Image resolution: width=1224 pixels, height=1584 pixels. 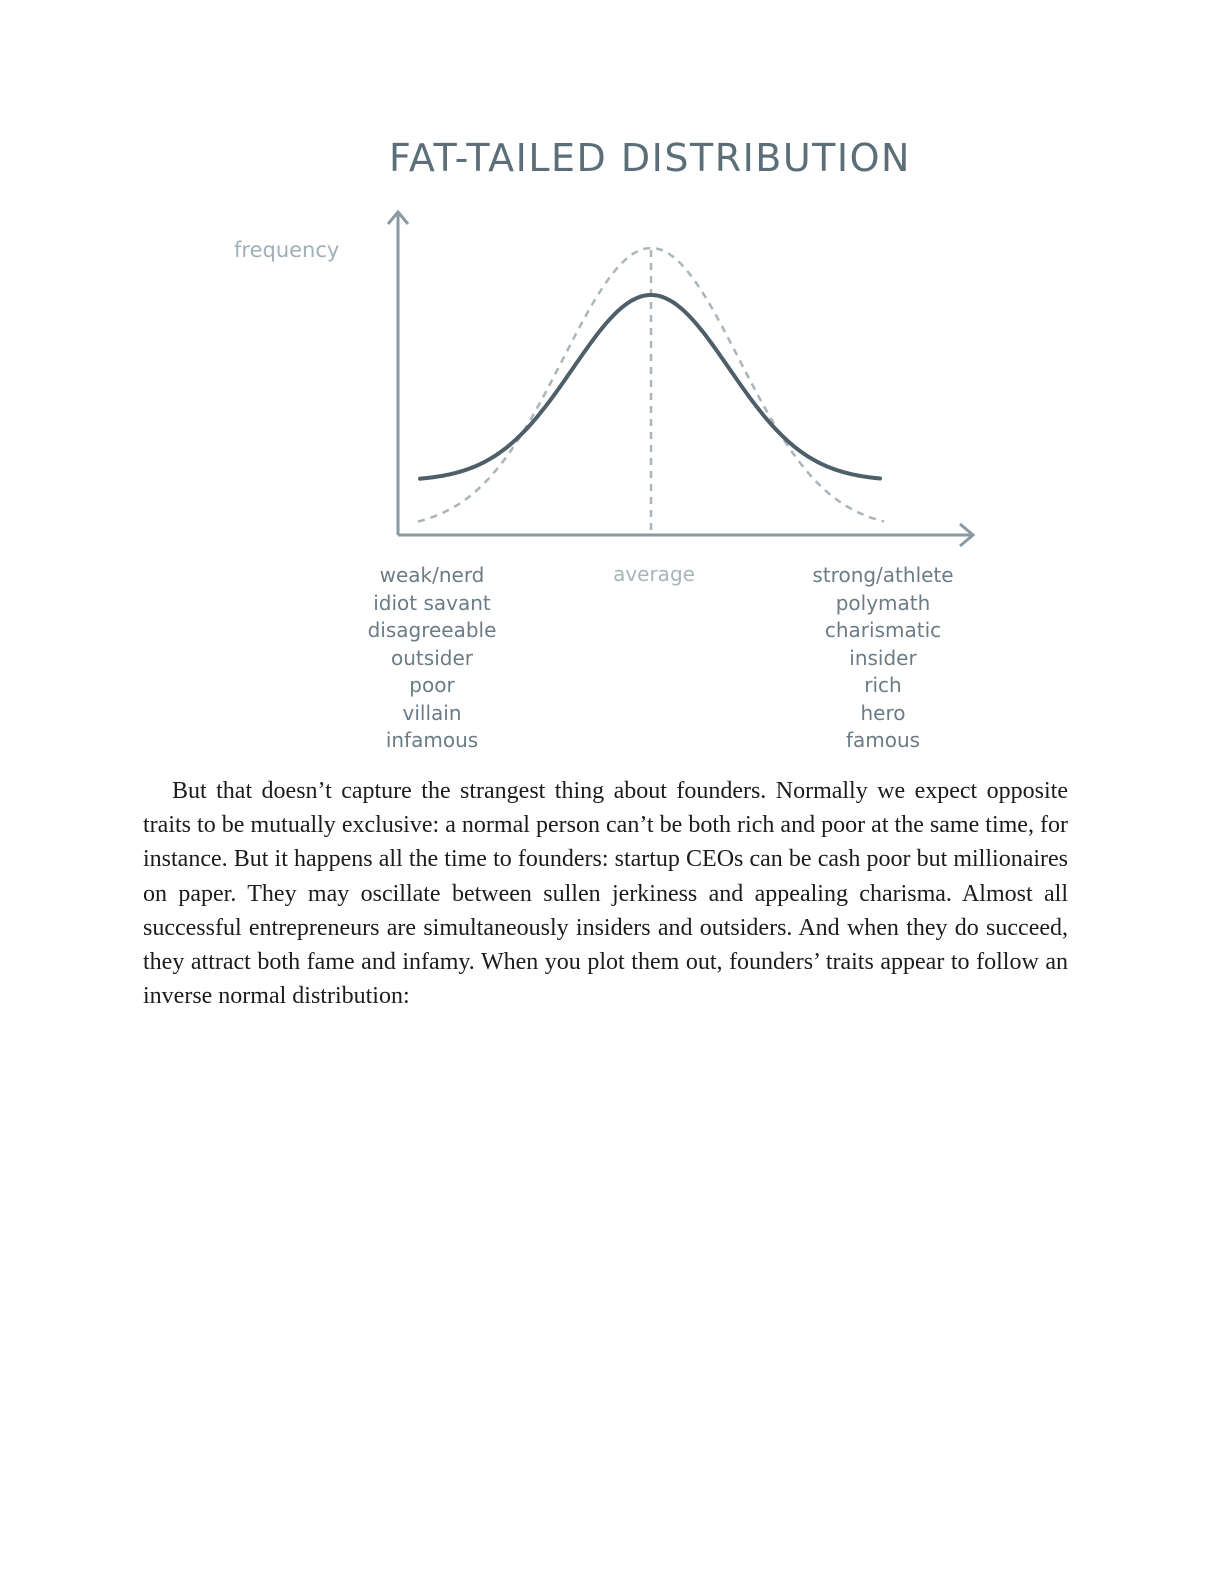 What do you see at coordinates (883, 740) in the screenshot?
I see `right-label: famous` at bounding box center [883, 740].